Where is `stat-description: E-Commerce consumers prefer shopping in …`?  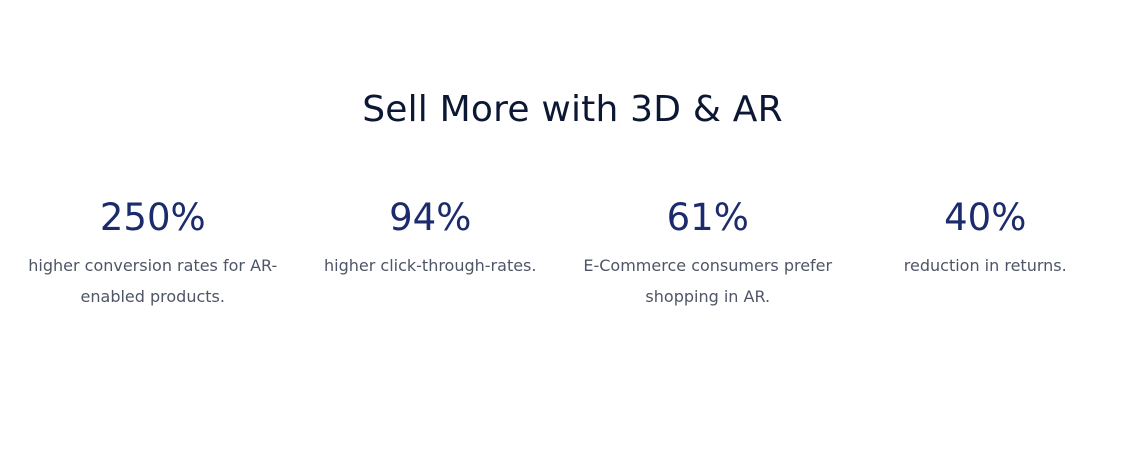
stat-description: E-Commerce consumers prefer shopping in … is located at coordinates (708, 281).